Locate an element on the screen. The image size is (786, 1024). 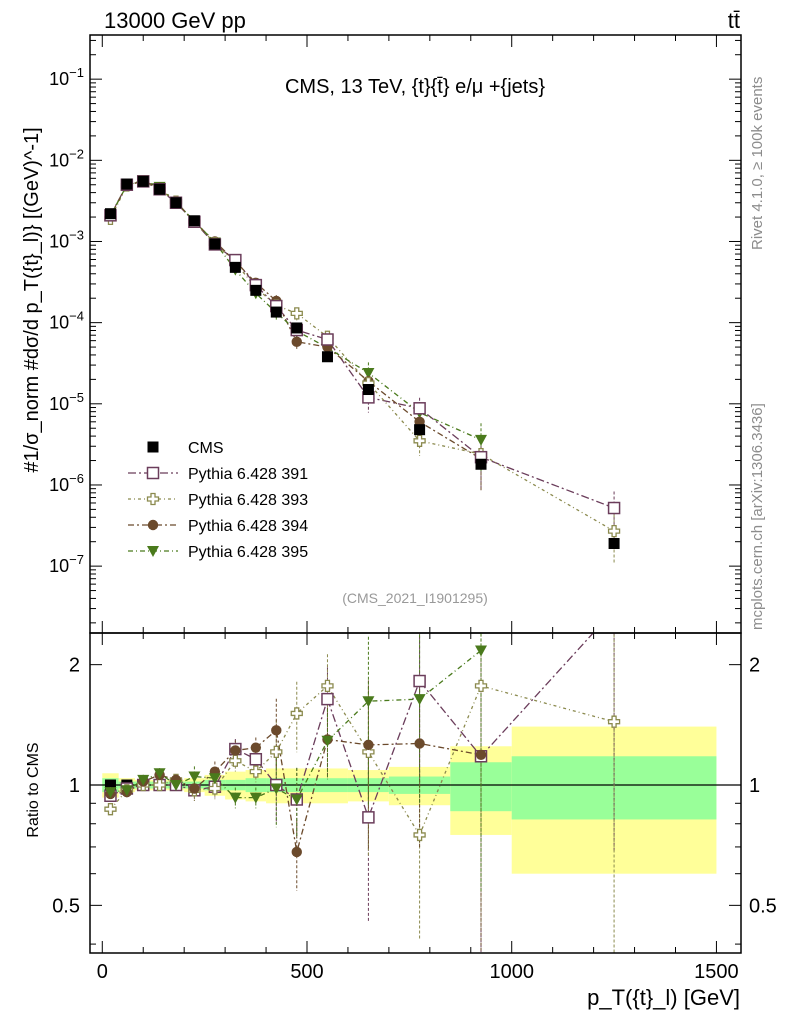
ratio-cms-point is located at coordinates (110, 785).